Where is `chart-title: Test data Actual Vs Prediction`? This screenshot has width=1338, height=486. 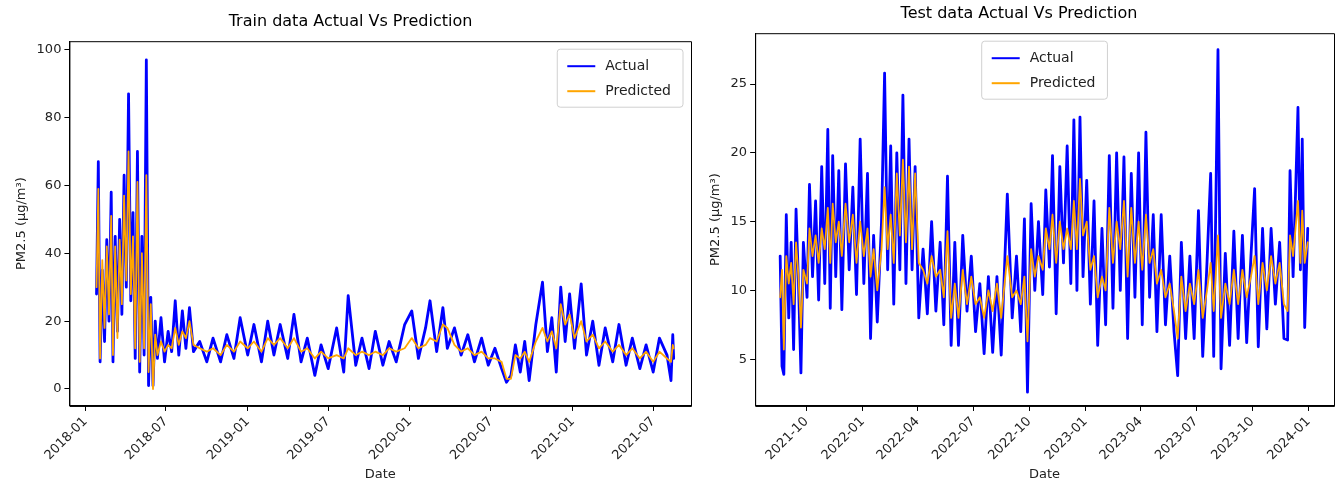 chart-title: Test data Actual Vs Prediction is located at coordinates (1018, 12).